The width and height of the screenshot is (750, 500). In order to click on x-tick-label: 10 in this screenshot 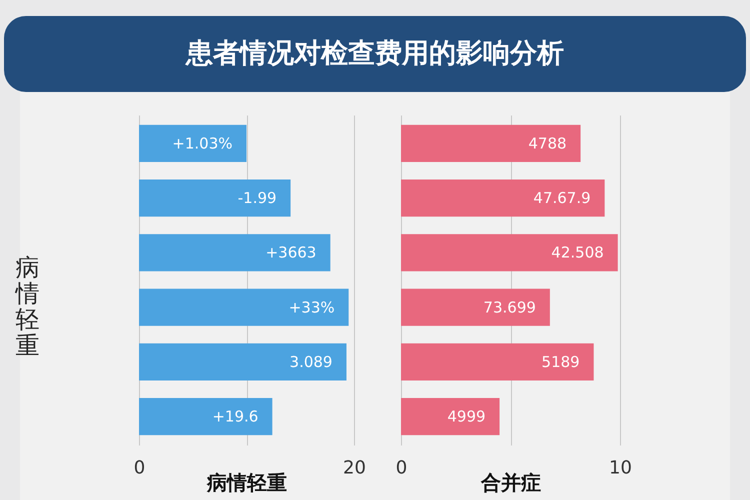, I will do `click(620, 468)`.